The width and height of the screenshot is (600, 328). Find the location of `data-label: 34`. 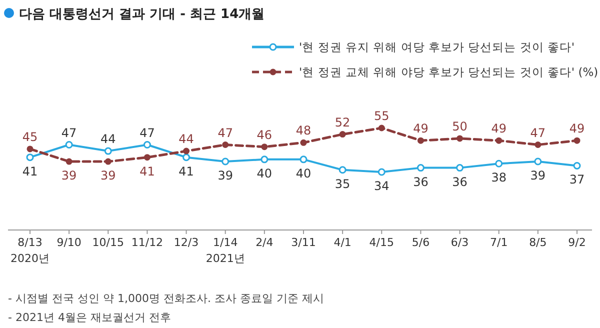

data-label: 34 is located at coordinates (382, 186).